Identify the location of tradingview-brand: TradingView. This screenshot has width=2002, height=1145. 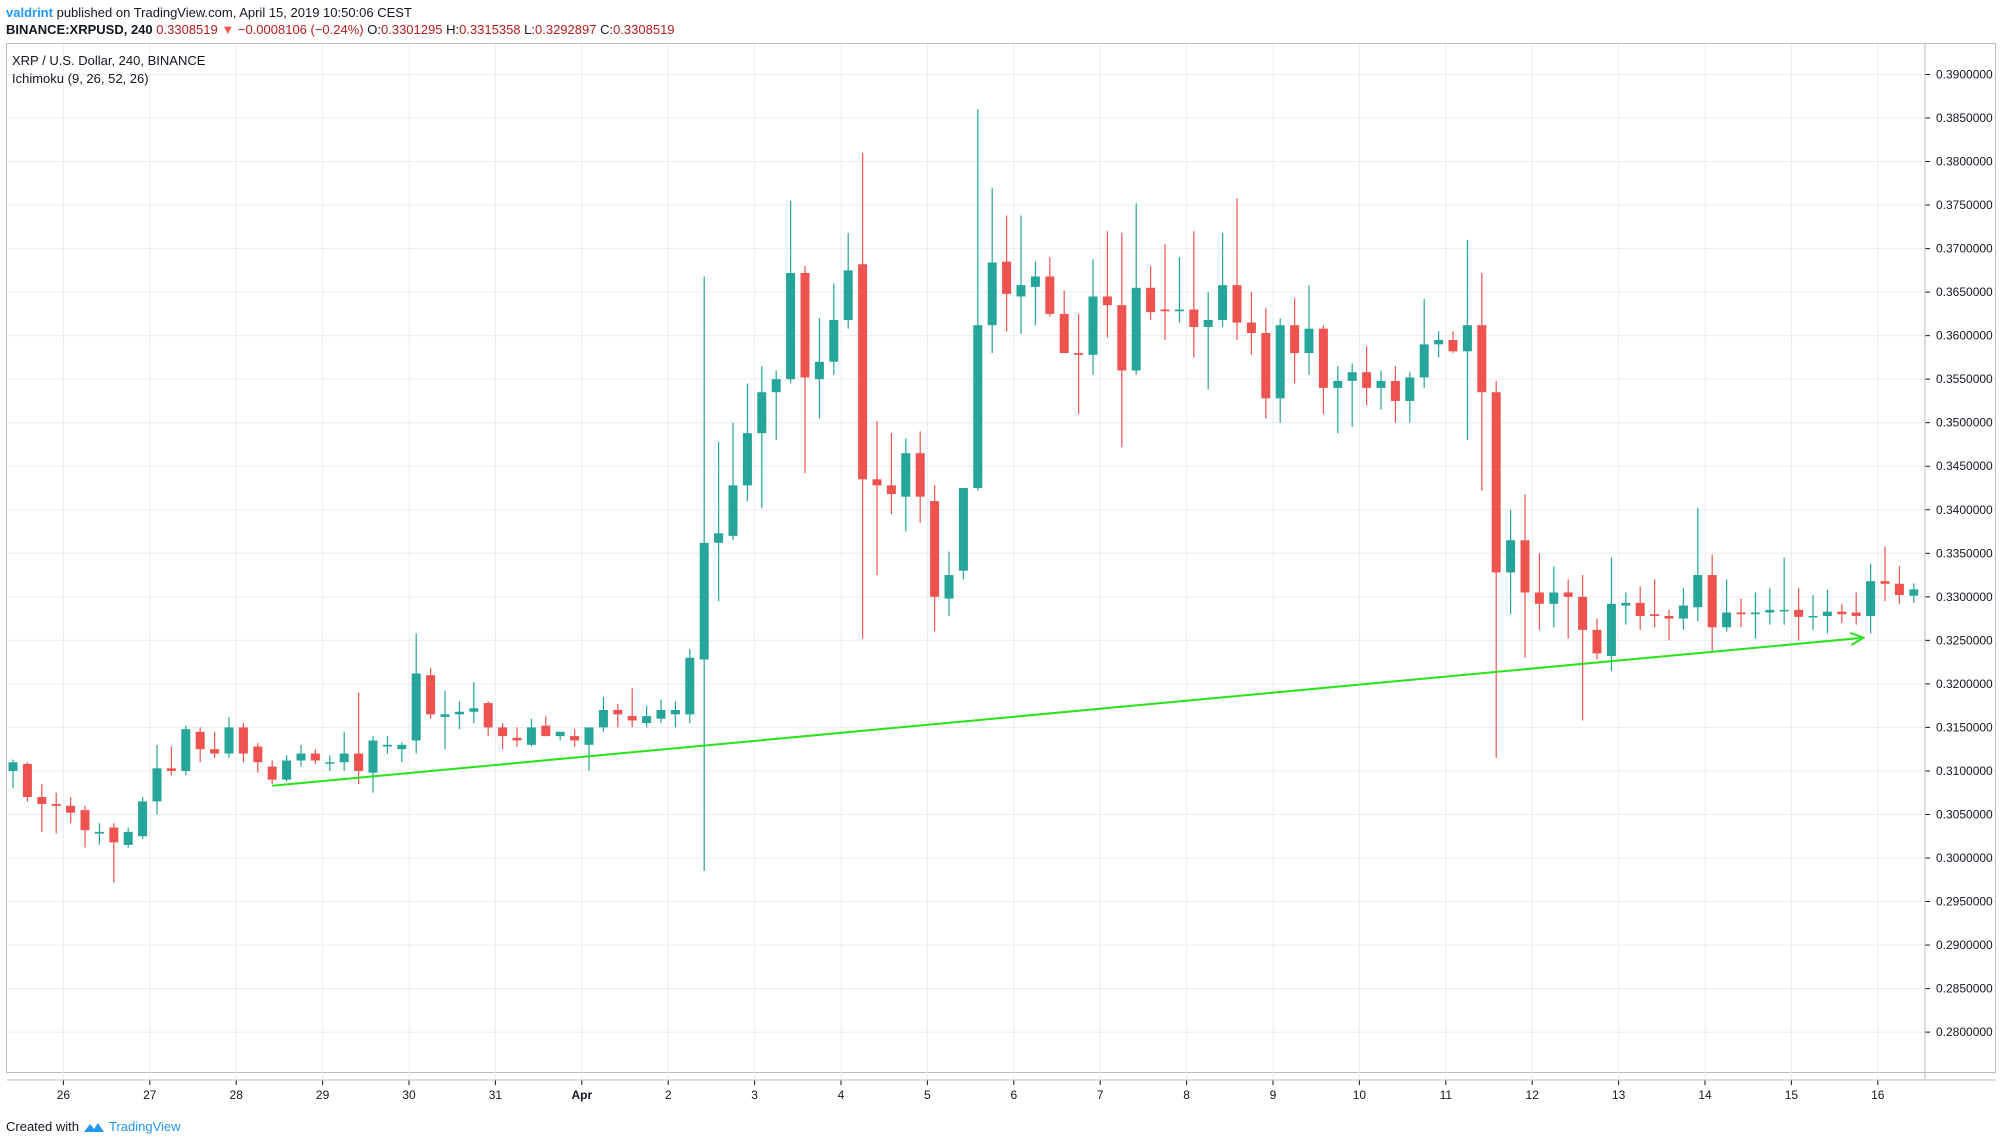
(144, 1126).